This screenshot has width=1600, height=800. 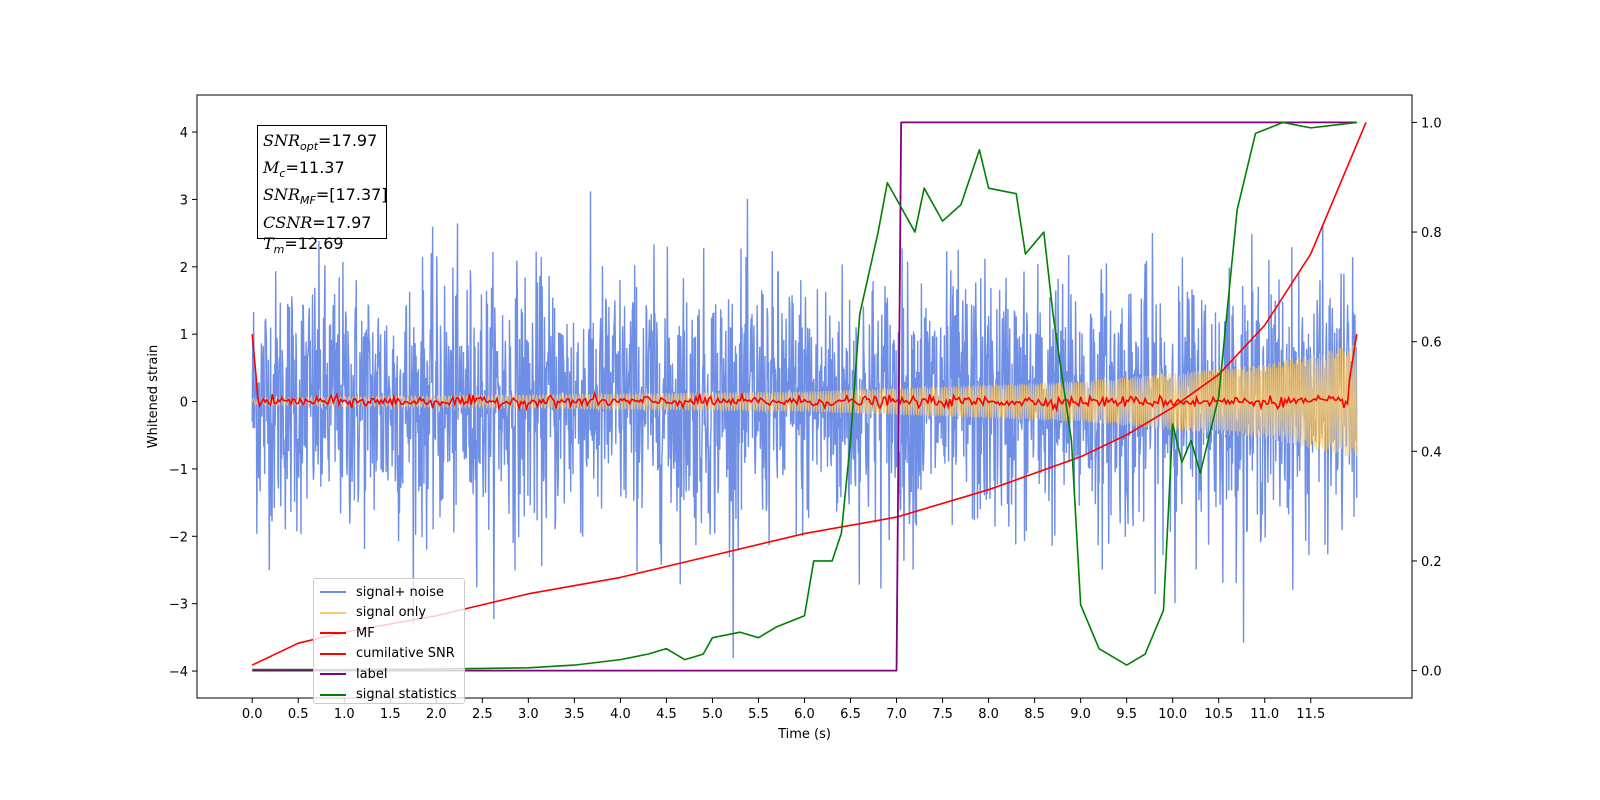 I want to click on x-tick-label: 5.0, so click(x=712, y=714).